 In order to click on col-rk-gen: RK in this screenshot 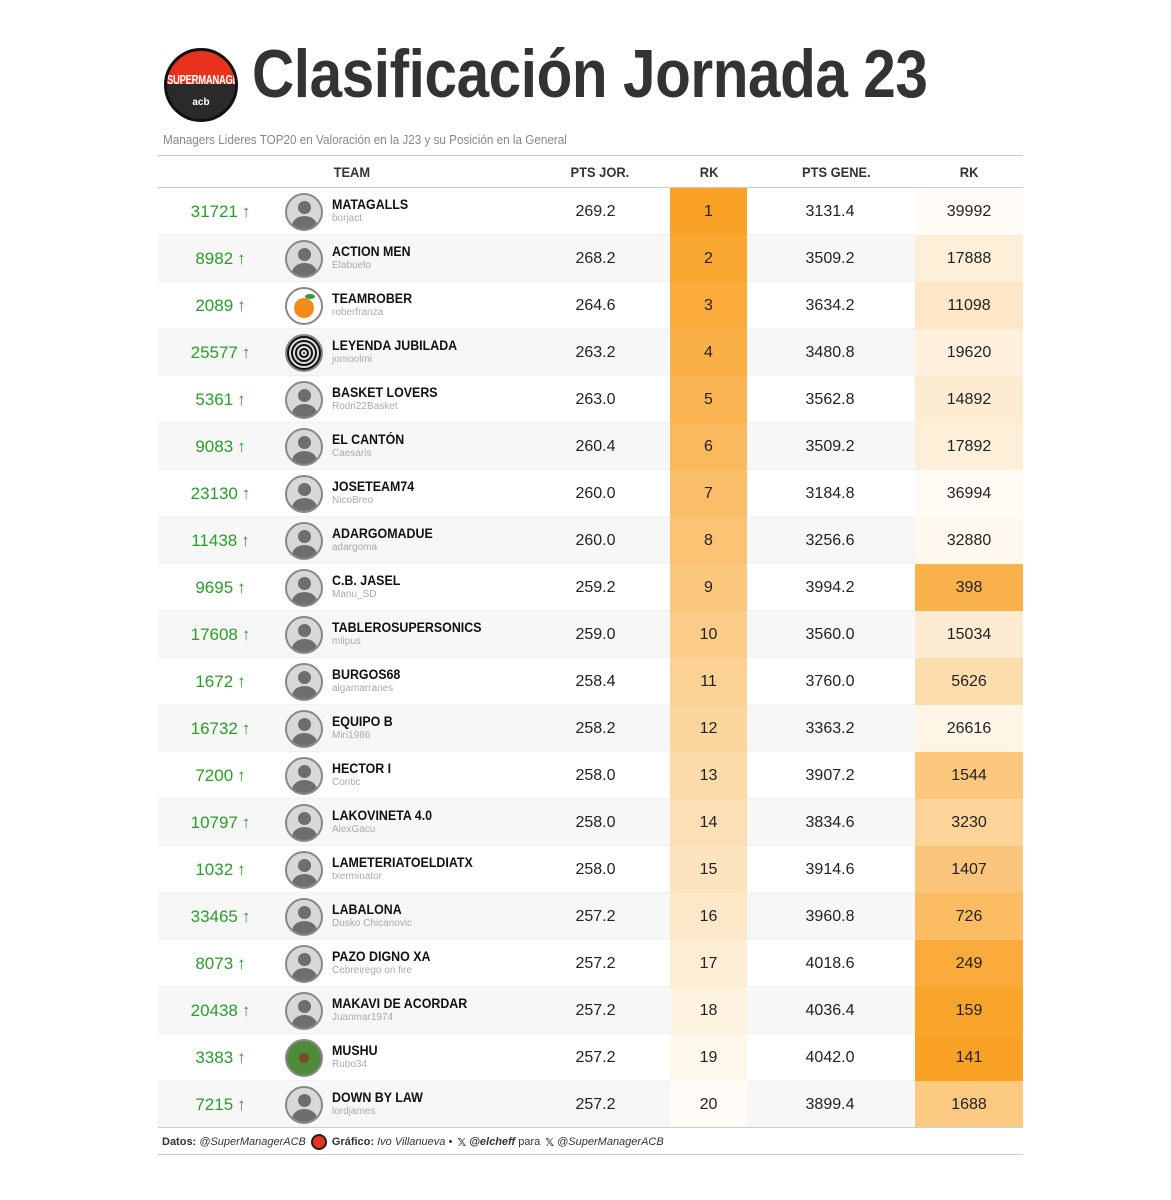, I will do `click(969, 172)`.